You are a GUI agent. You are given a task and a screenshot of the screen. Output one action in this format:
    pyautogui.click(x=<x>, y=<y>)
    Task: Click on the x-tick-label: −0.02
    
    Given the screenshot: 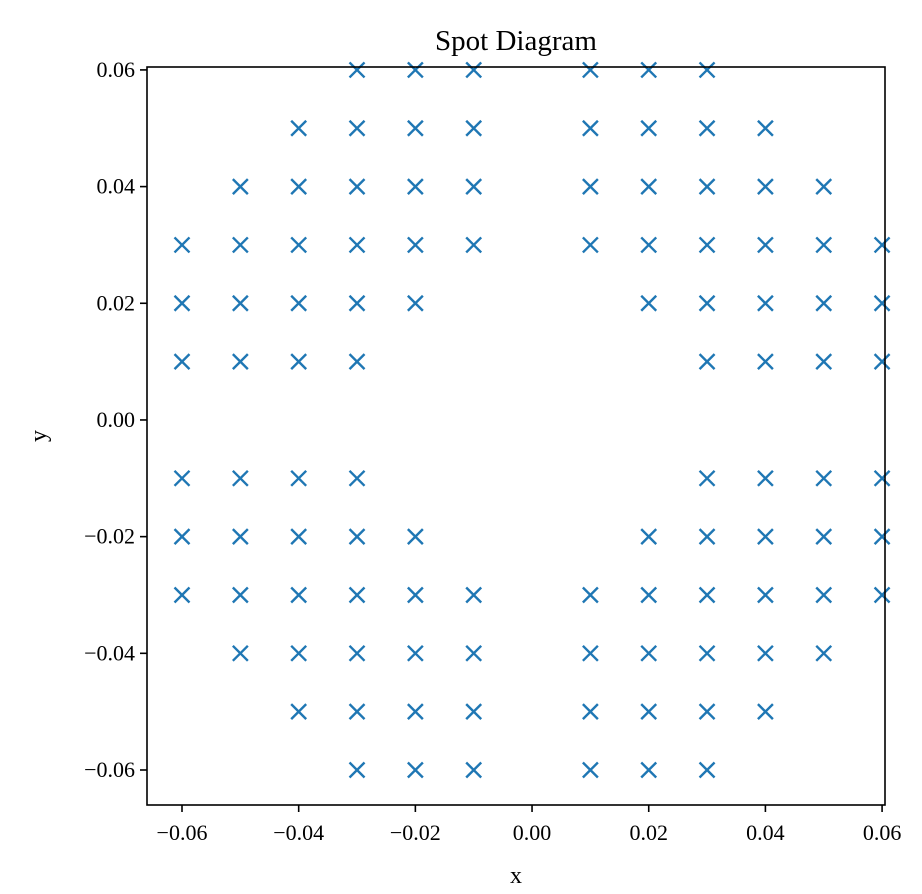 What is the action you would take?
    pyautogui.click(x=415, y=832)
    